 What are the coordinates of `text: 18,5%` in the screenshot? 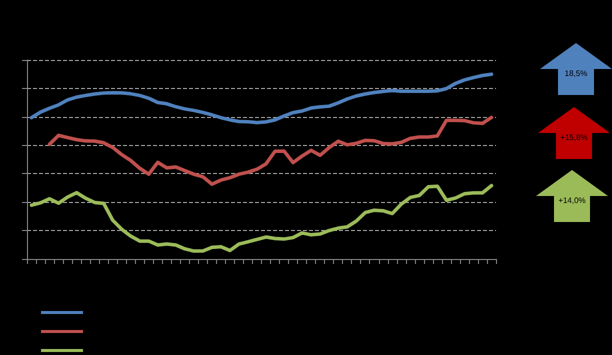 It's located at (576, 73).